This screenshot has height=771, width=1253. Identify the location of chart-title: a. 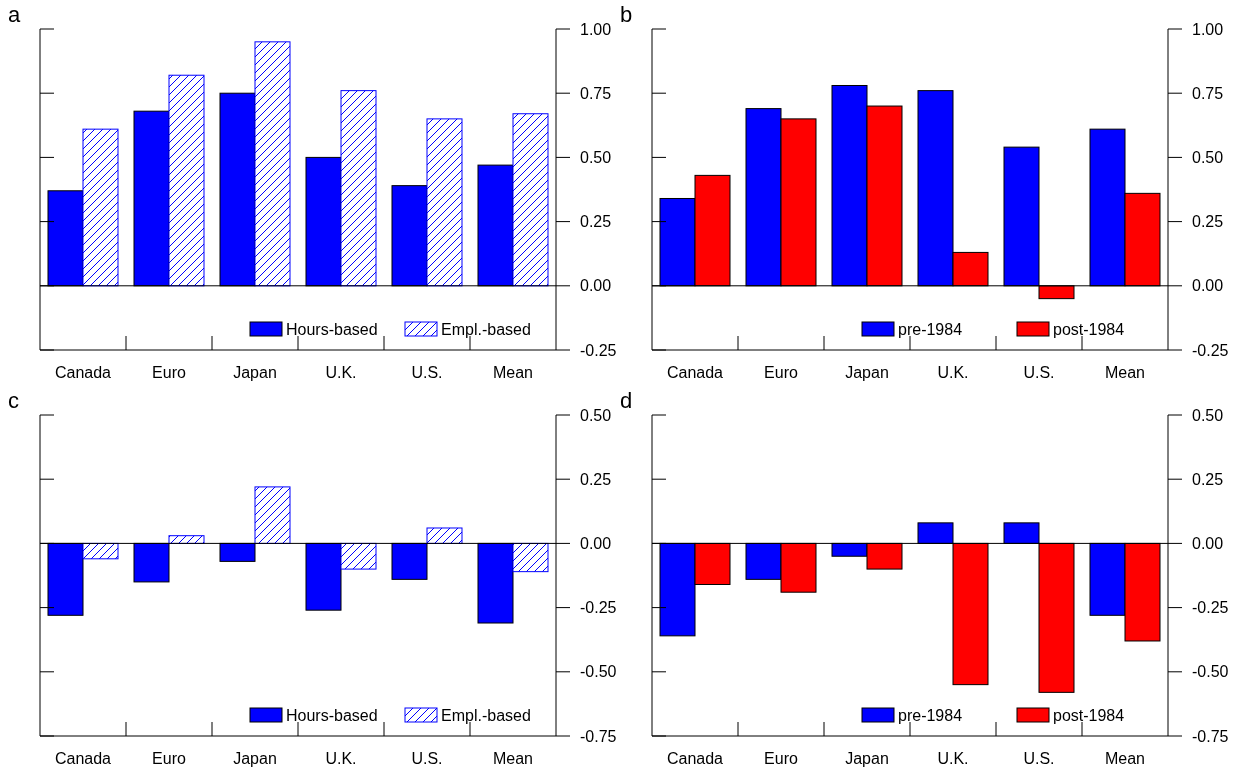
(14, 14).